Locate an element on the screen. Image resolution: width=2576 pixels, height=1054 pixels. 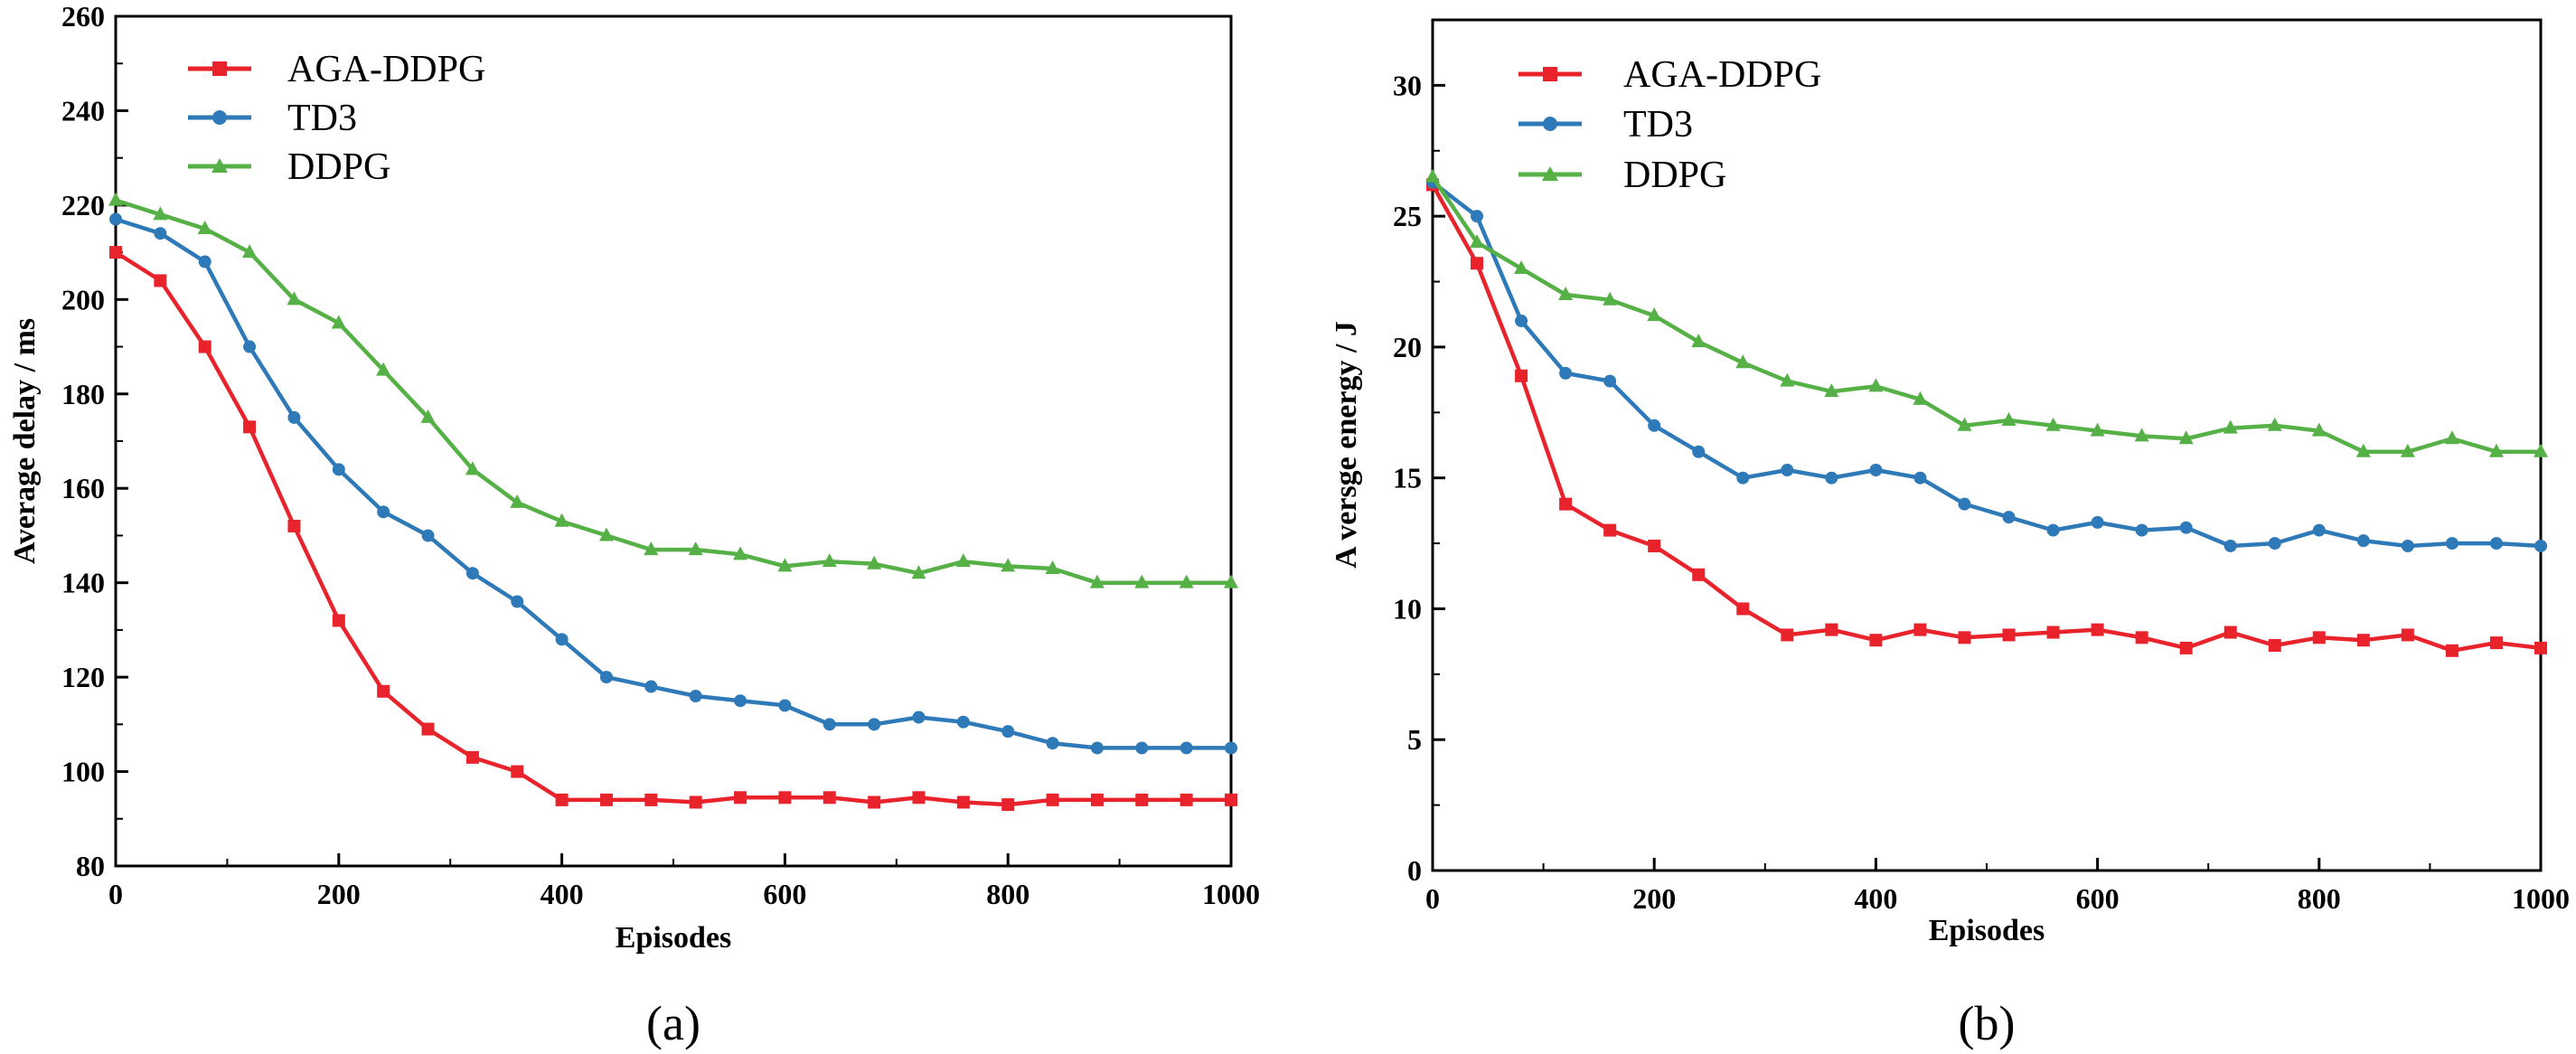
panel-a-y-tick-label: 220 is located at coordinates (83, 205).